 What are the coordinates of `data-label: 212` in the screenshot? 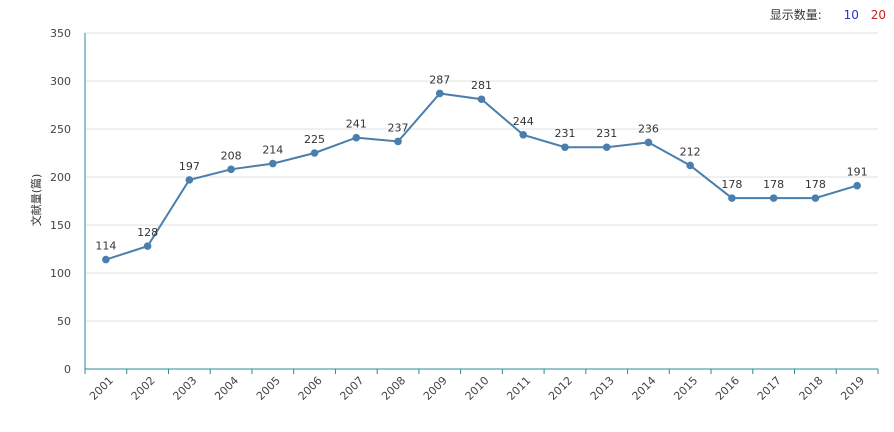 It's located at (690, 151).